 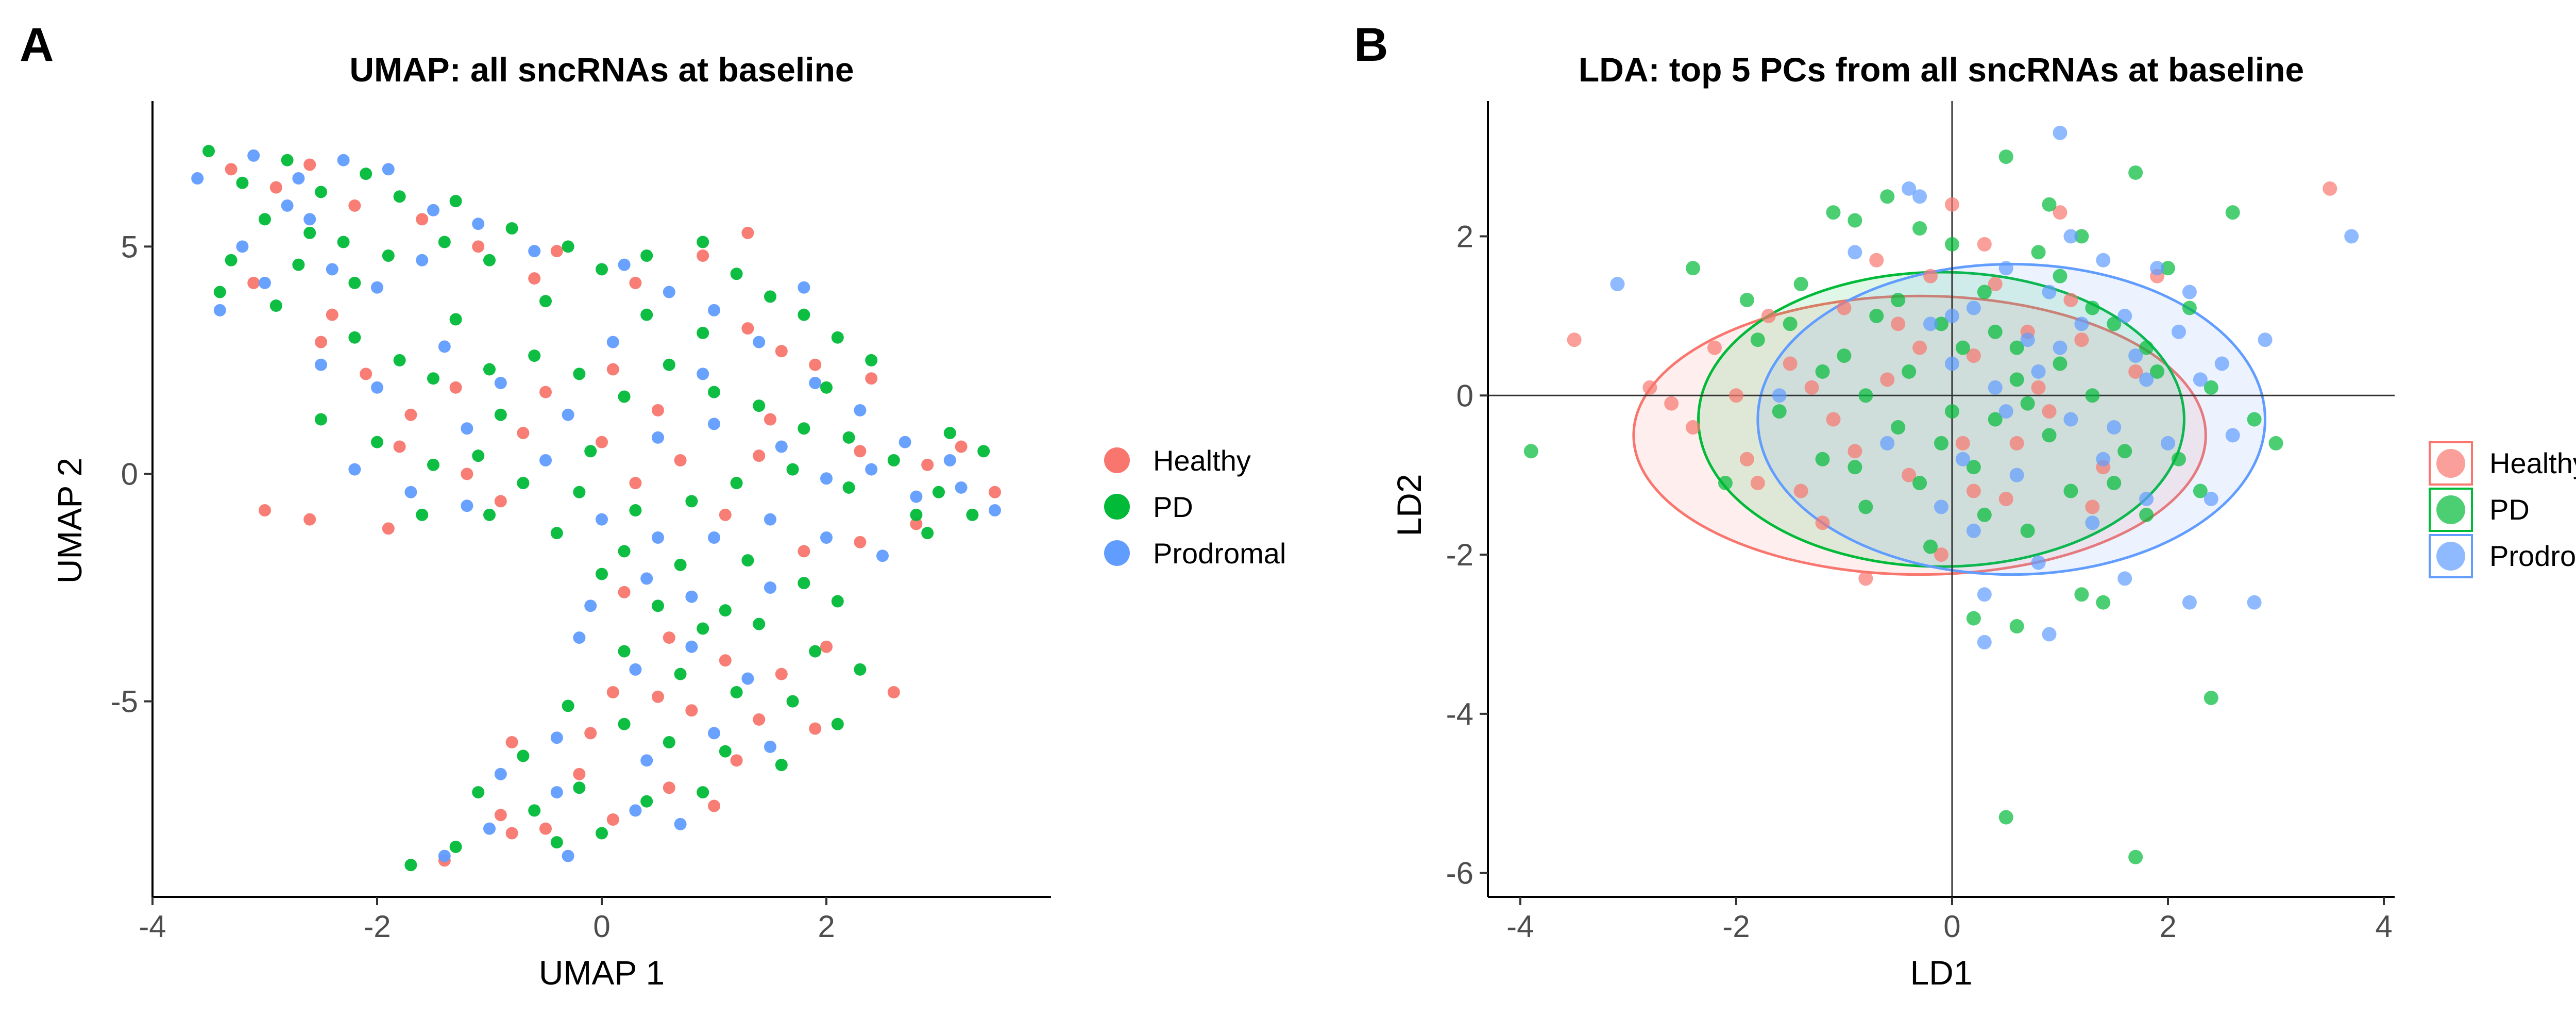 What do you see at coordinates (37, 45) in the screenshot?
I see `panel-a-letter: A` at bounding box center [37, 45].